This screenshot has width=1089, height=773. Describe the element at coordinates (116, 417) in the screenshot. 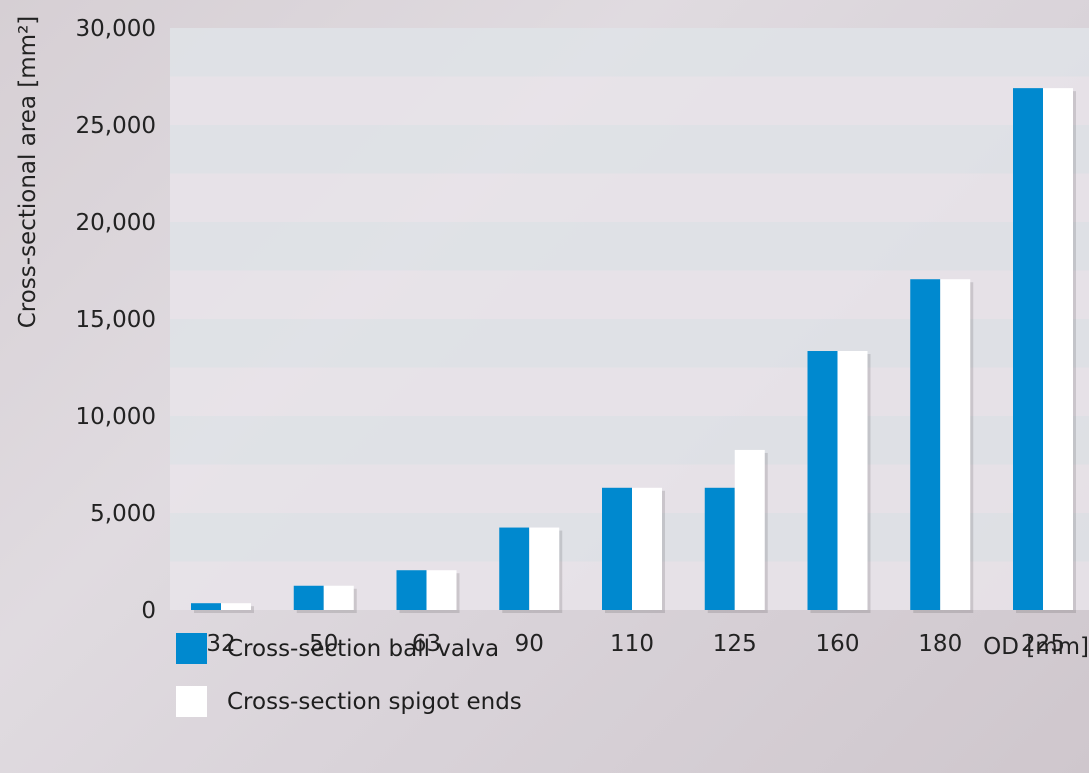

I see `y-tick-label: 10,000` at that location.